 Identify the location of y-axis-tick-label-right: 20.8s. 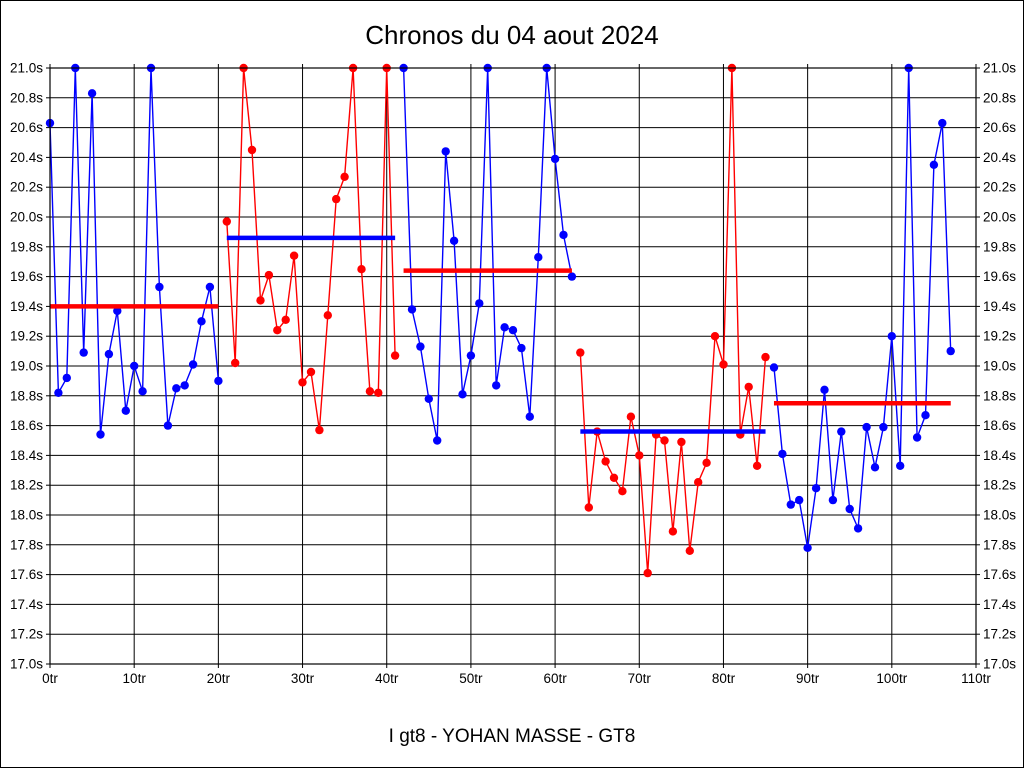
(999, 97).